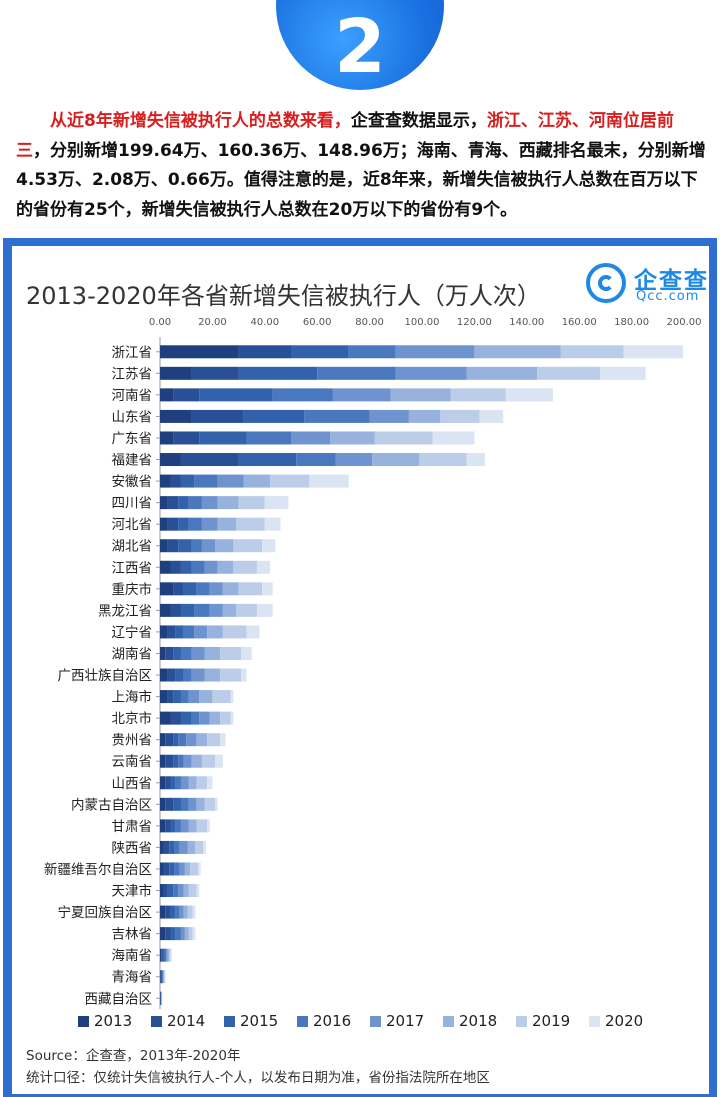  I want to click on logo-name: 企查查, so click(671, 281).